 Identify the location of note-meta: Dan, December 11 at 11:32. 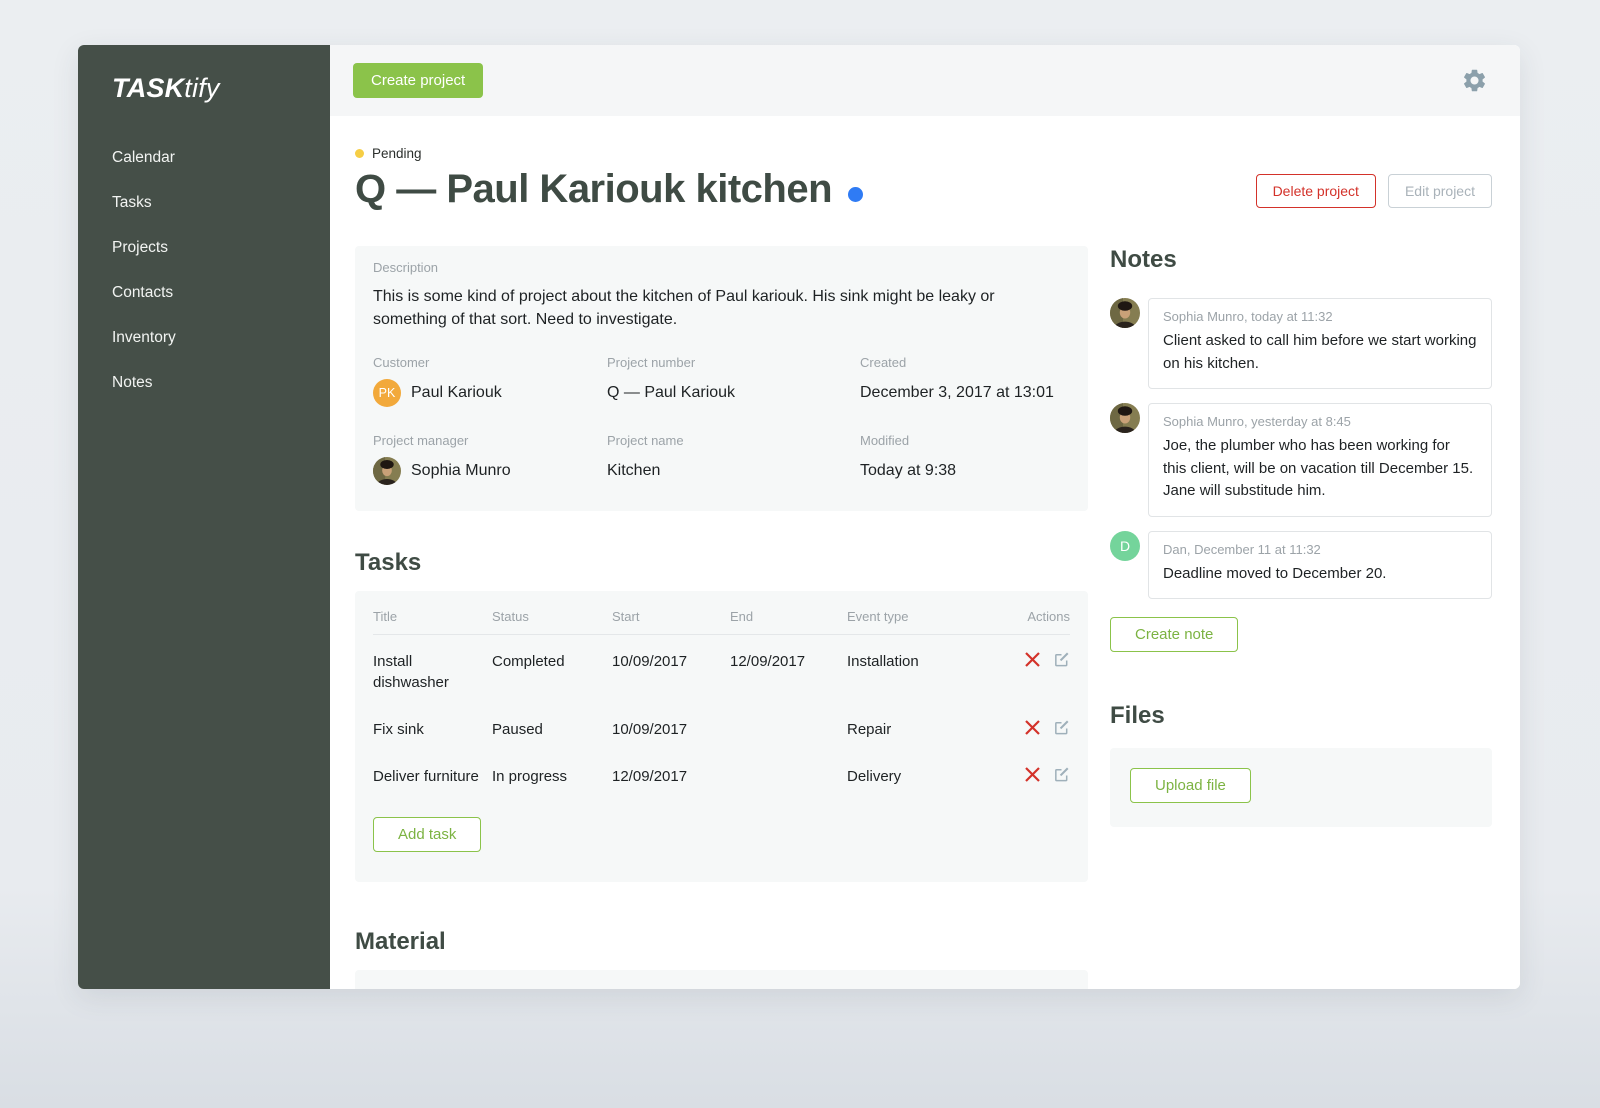
(1242, 549).